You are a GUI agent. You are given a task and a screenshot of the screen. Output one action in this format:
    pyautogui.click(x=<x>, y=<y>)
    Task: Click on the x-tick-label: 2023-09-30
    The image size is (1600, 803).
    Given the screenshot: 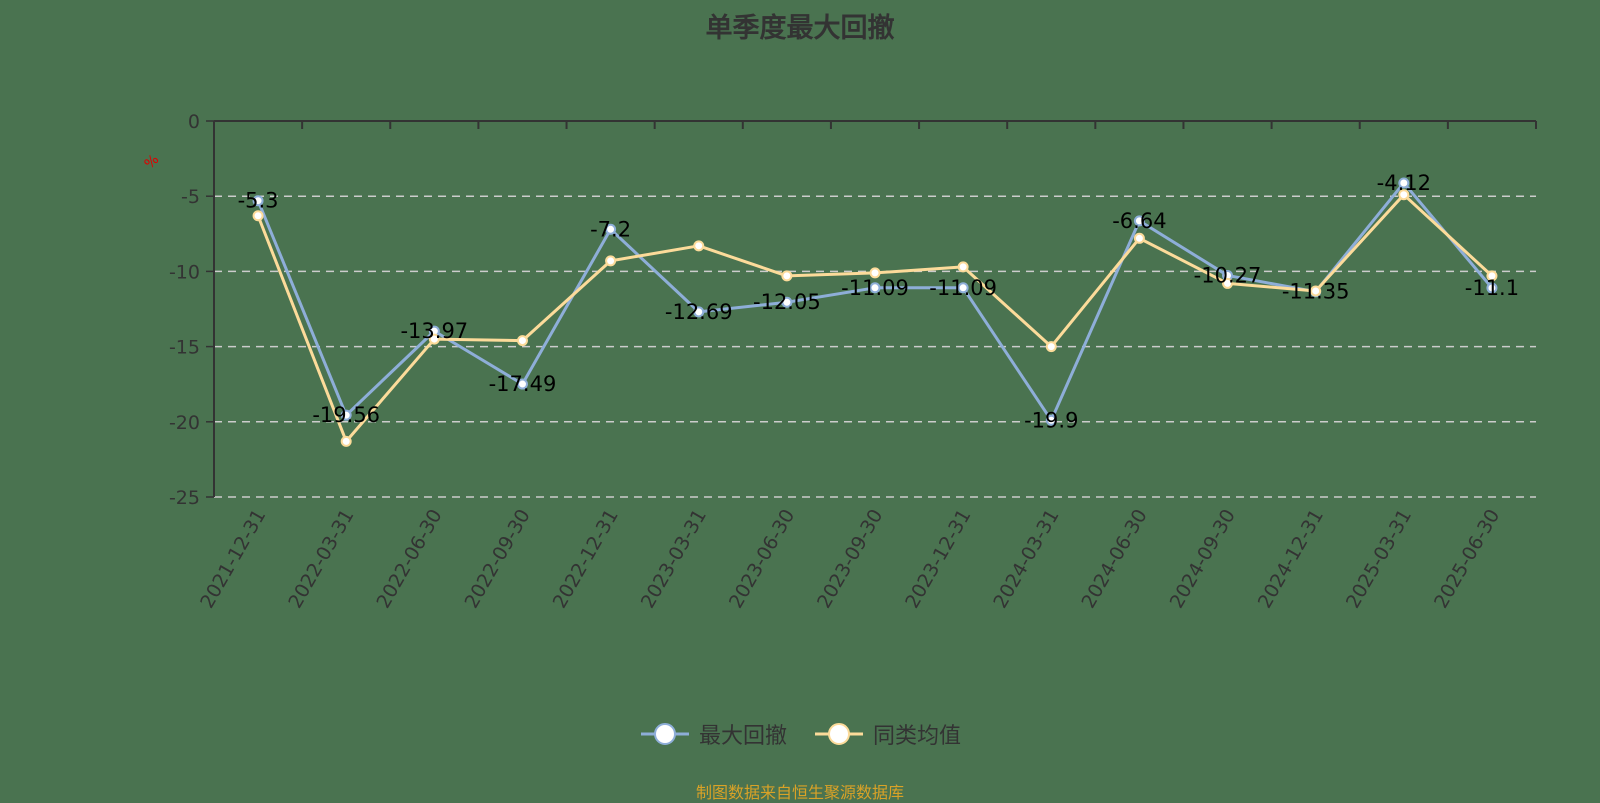 What is the action you would take?
    pyautogui.click(x=850, y=559)
    